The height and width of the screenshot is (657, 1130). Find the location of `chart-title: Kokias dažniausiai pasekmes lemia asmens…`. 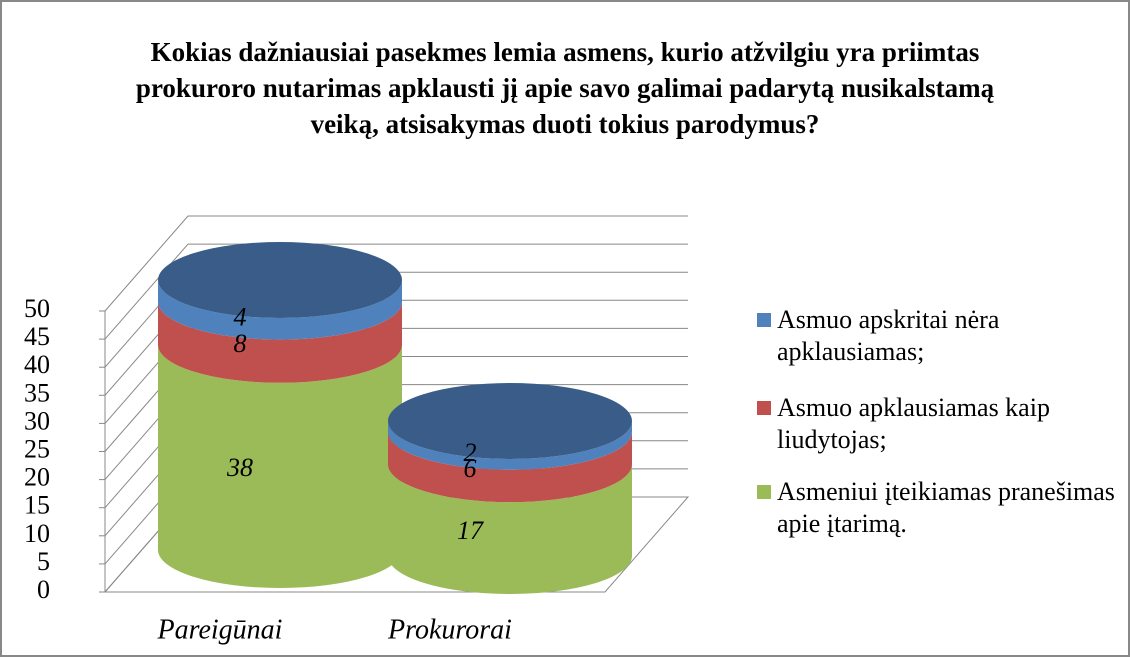

chart-title: Kokias dažniausiai pasekmes lemia asmens… is located at coordinates (565, 88).